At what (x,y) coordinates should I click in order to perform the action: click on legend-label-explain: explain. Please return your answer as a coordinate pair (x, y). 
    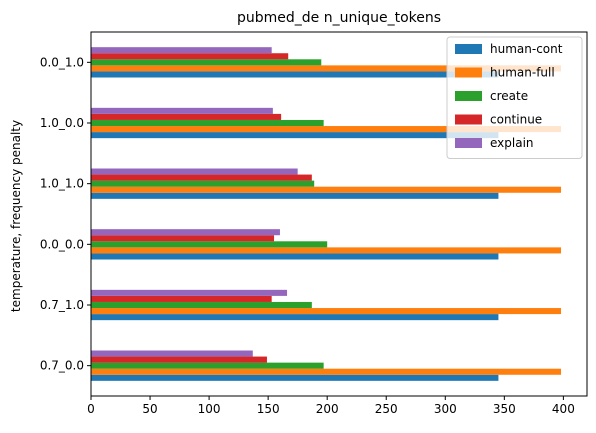
    Looking at the image, I should click on (512, 143).